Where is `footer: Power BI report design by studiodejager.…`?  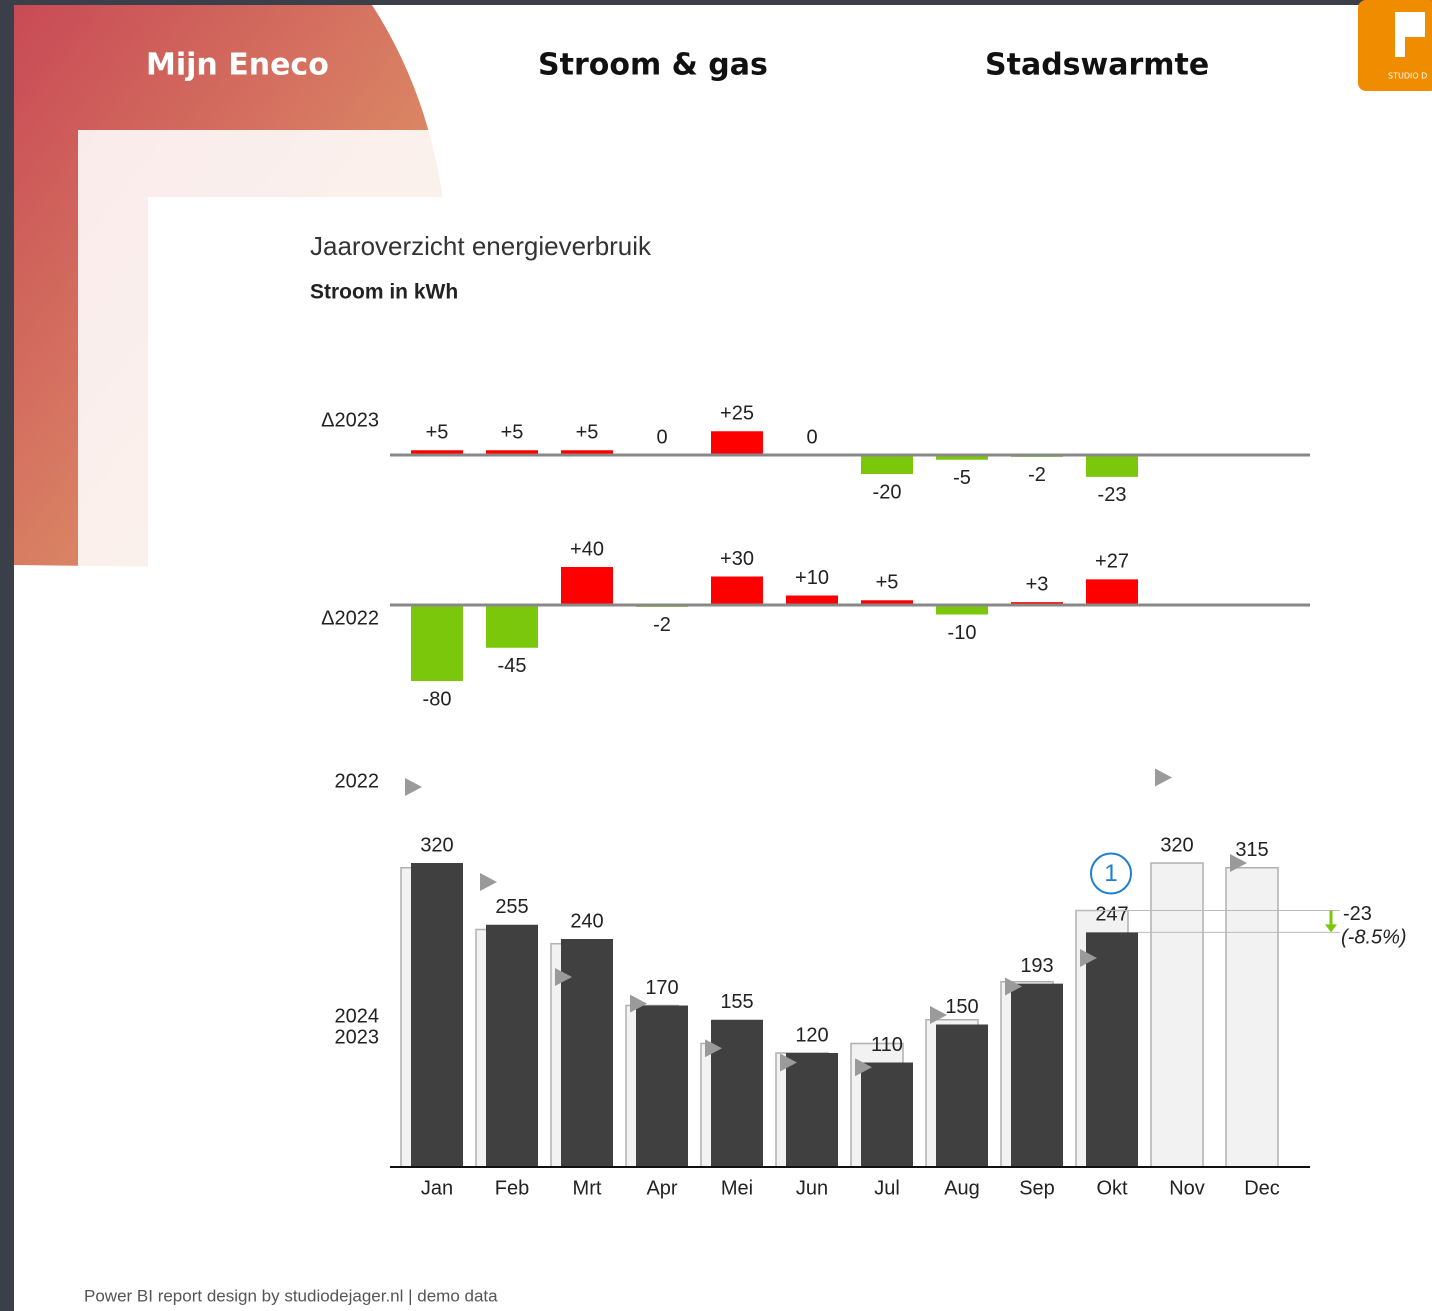
footer: Power BI report design by studiodejager.… is located at coordinates (291, 1295).